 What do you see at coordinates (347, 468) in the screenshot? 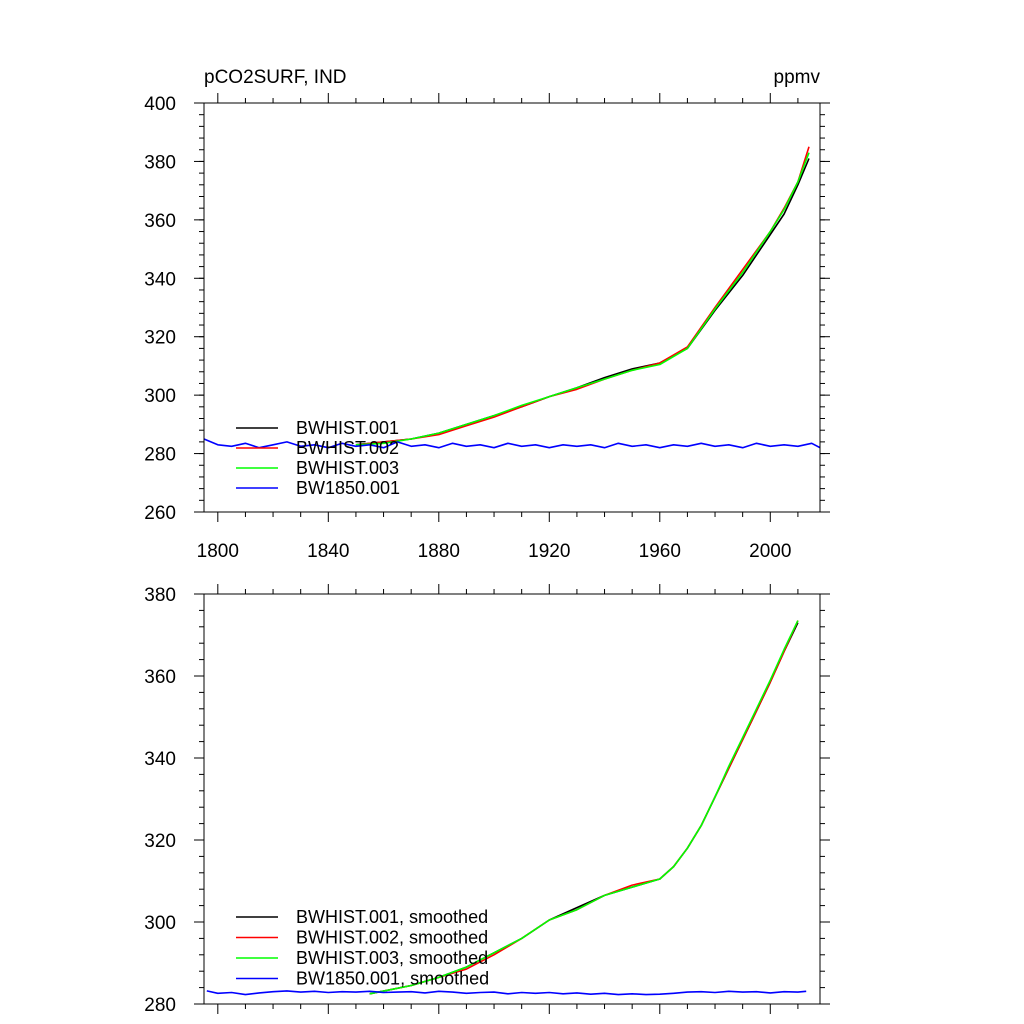
I see `legend-label-3: BWHIST.003` at bounding box center [347, 468].